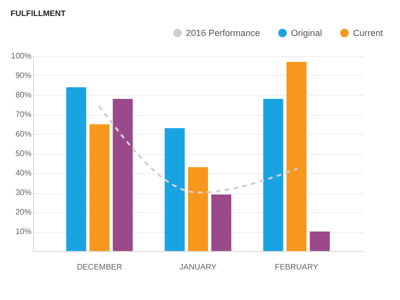 Image resolution: width=400 pixels, height=300 pixels. What do you see at coordinates (223, 33) in the screenshot?
I see `legend-label: 2016 Performance` at bounding box center [223, 33].